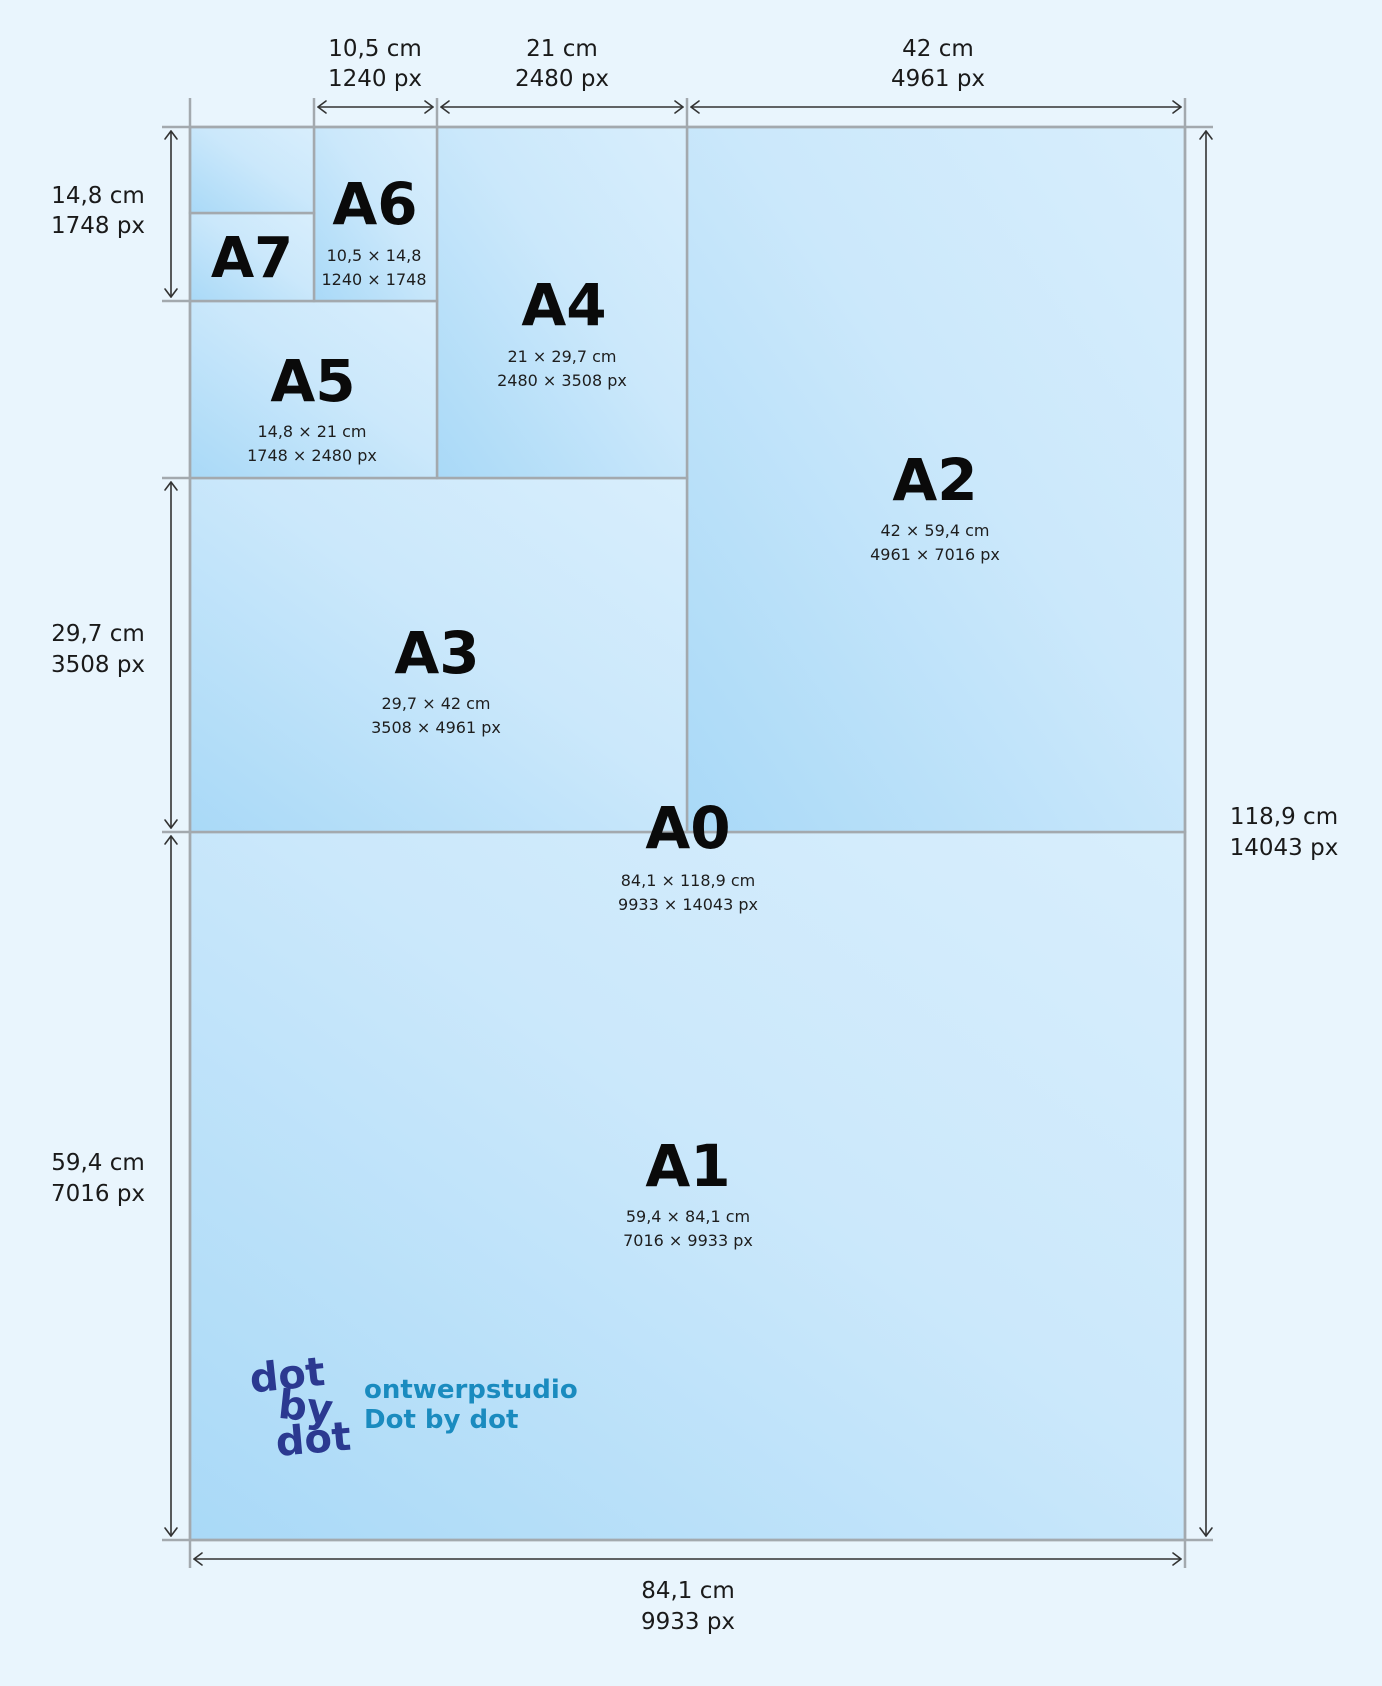  I want to click on sheet-a3-cm: 29,7 × 42 cm, so click(435, 703).